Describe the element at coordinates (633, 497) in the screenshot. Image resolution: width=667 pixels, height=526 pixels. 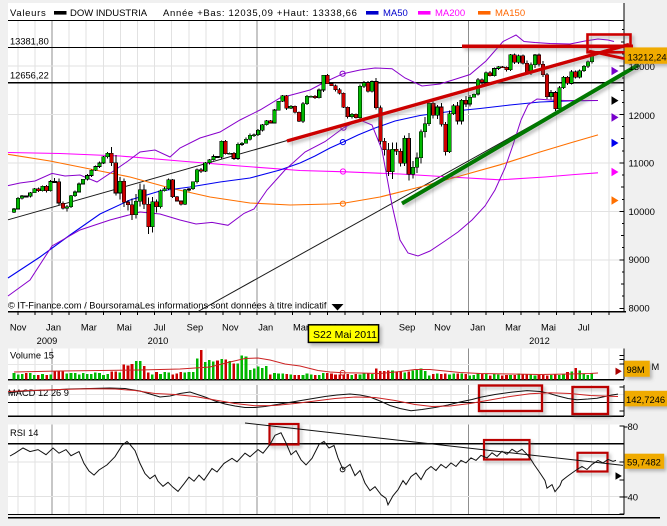
I see `svg-text: 40` at that location.